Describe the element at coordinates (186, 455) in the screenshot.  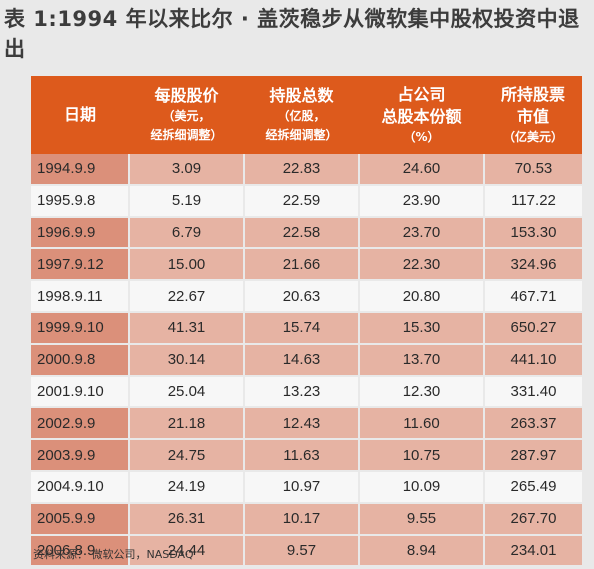
I see `price-cell: 24.75` at that location.